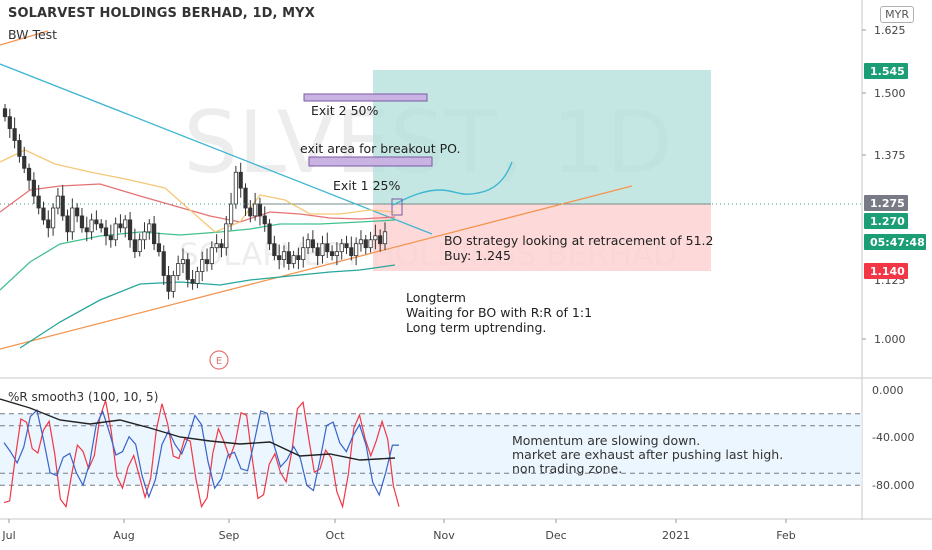 The height and width of the screenshot is (550, 932). Describe the element at coordinates (198, 191) in the screenshot. I see `ma-20-line` at that location.